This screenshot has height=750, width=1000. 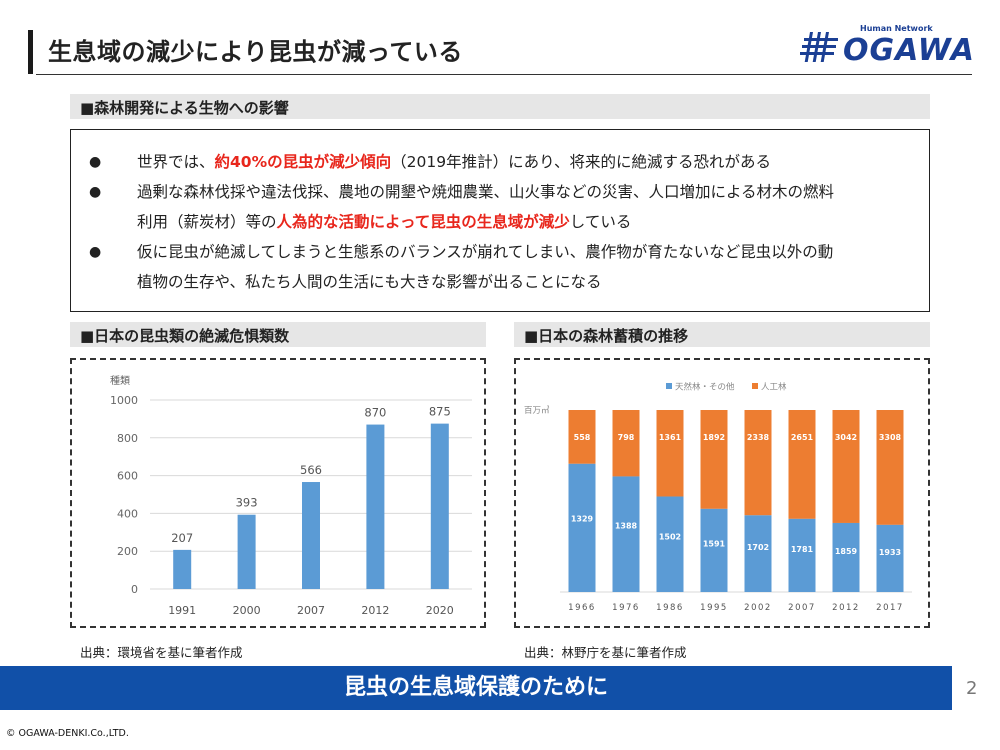 I want to click on data-label-natural: 1702, so click(x=758, y=547).